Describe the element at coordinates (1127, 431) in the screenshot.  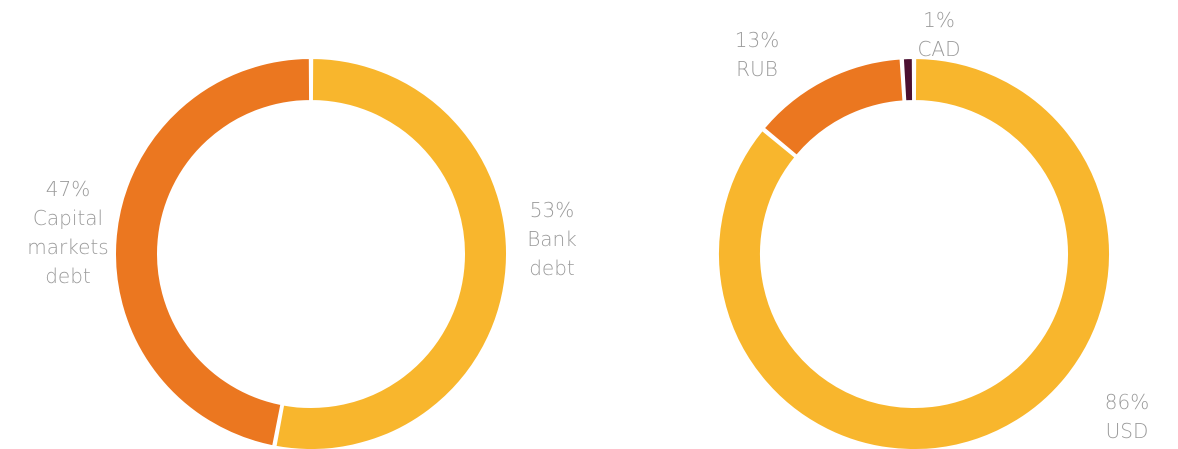
I see `slice-label-line: USD` at that location.